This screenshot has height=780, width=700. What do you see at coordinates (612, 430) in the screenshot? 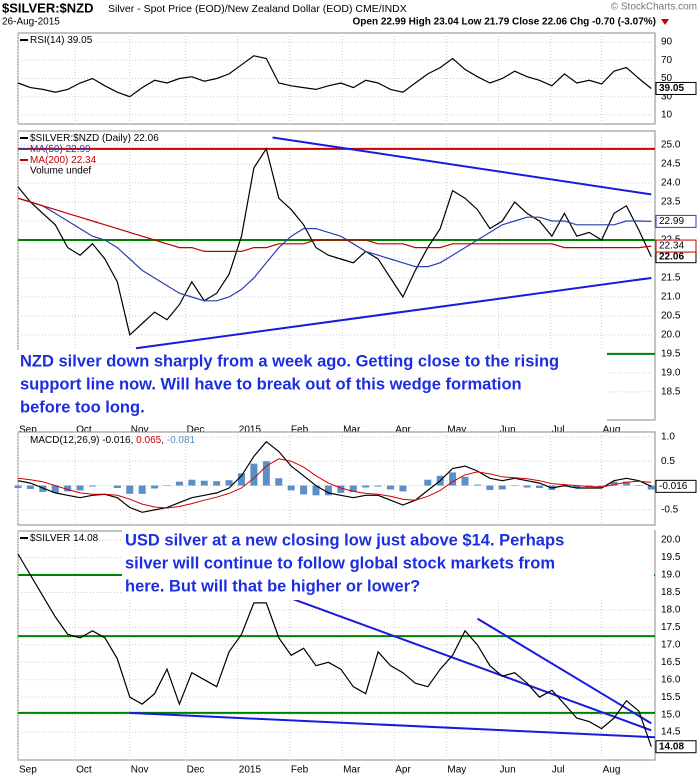
I see `x-tick-label: Aug` at bounding box center [612, 430].